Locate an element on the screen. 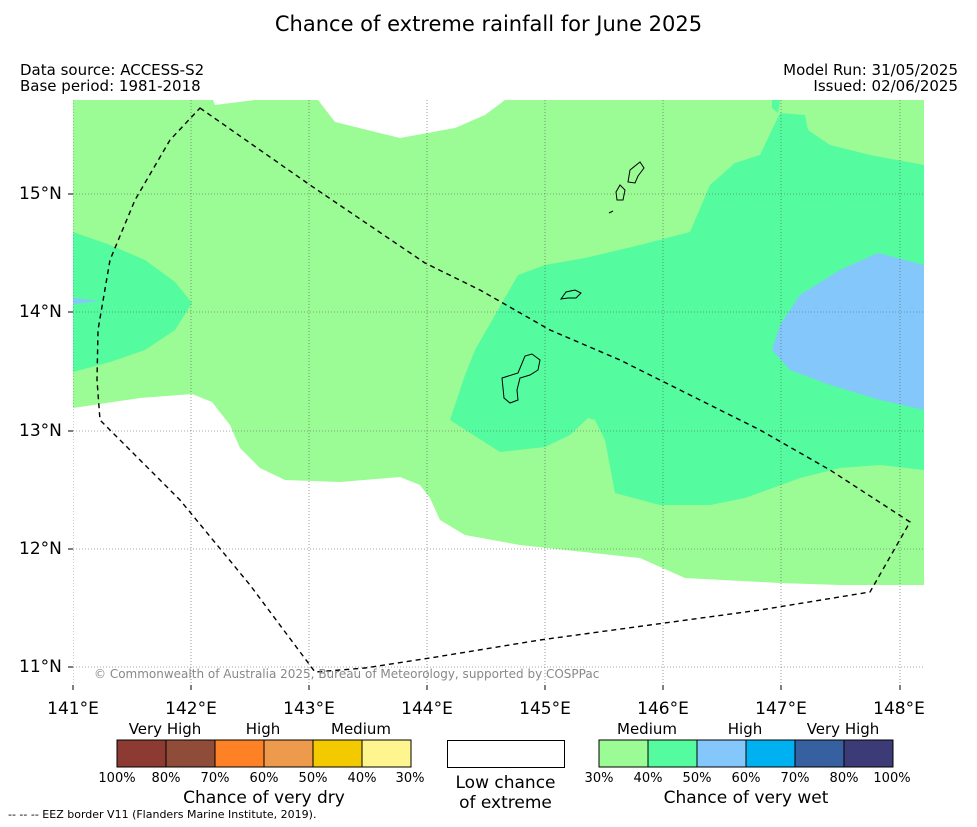  wet-tick-80: 80% is located at coordinates (844, 778).